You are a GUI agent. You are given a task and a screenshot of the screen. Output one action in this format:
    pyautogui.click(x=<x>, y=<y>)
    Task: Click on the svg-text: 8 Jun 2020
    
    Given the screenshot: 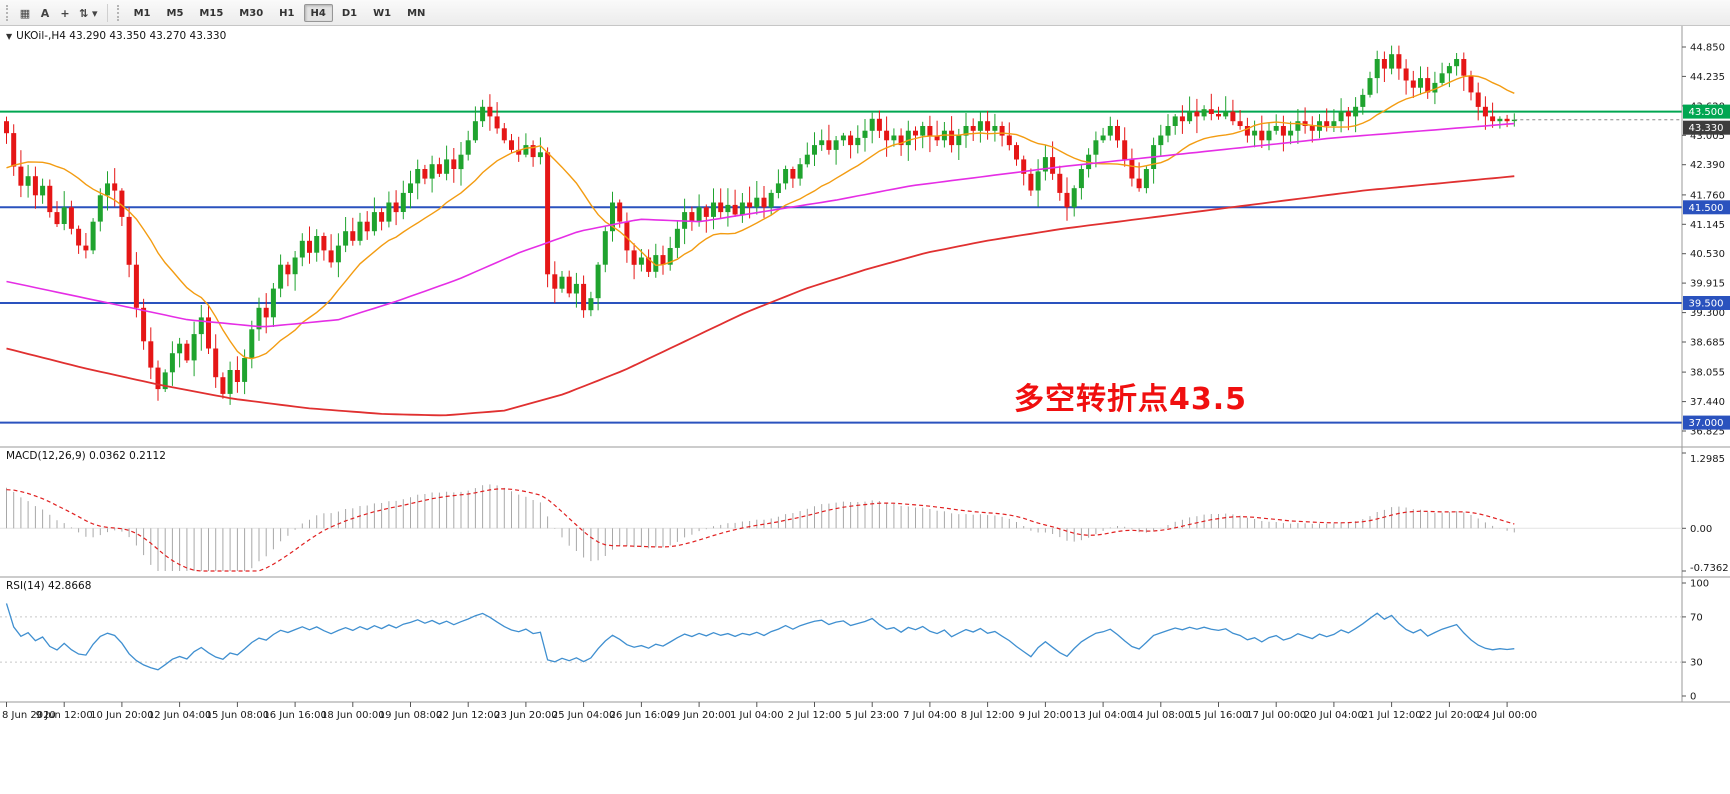 What is the action you would take?
    pyautogui.click(x=29, y=715)
    